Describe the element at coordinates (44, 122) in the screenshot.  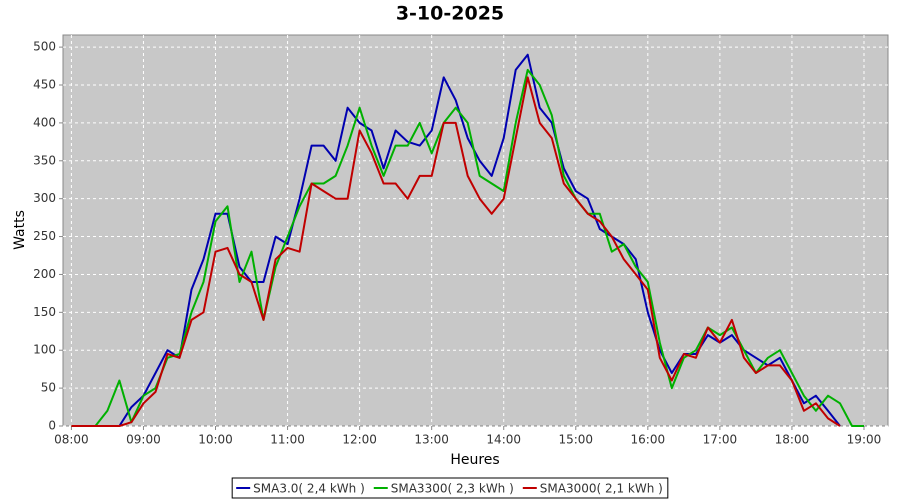
I see `y-tick-label: 400` at that location.